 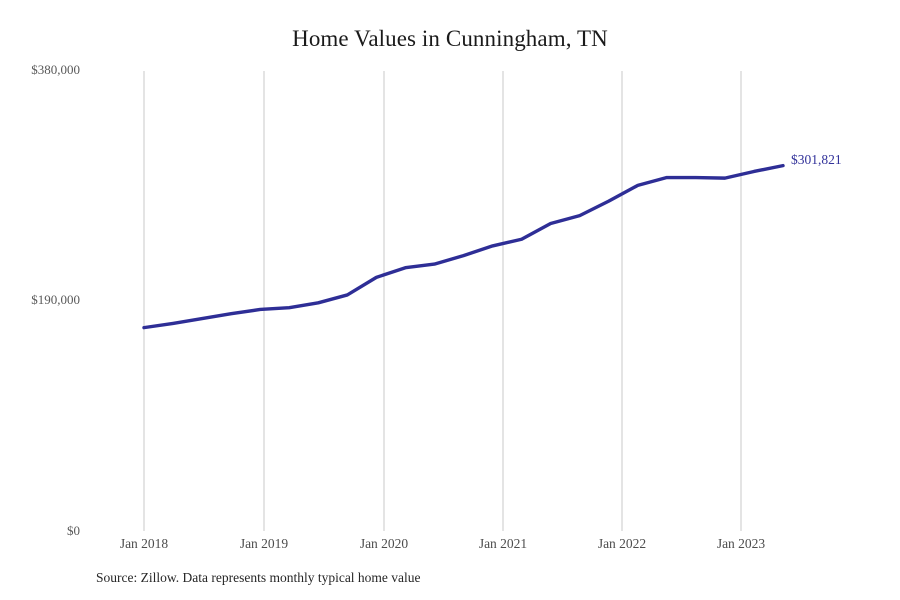 What do you see at coordinates (384, 543) in the screenshot?
I see `x-axis-tick-label-jan-2020: Jan 2020` at bounding box center [384, 543].